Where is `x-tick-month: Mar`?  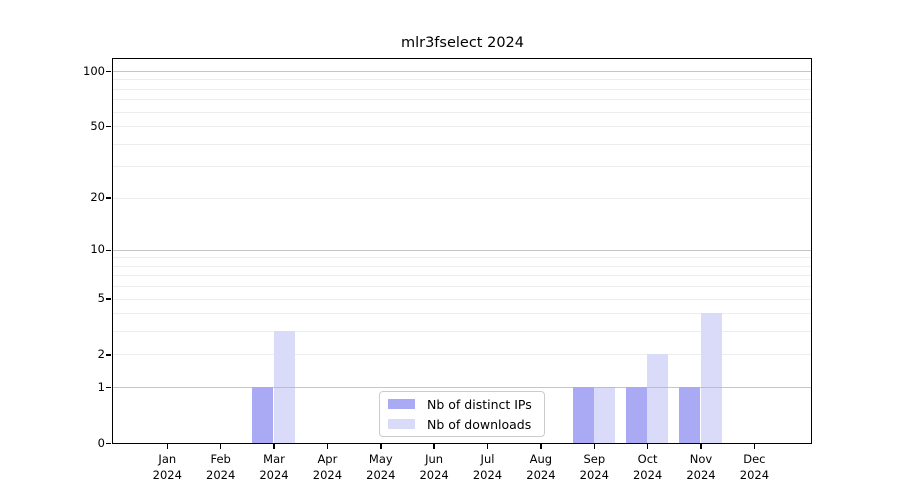
x-tick-month: Mar is located at coordinates (274, 459).